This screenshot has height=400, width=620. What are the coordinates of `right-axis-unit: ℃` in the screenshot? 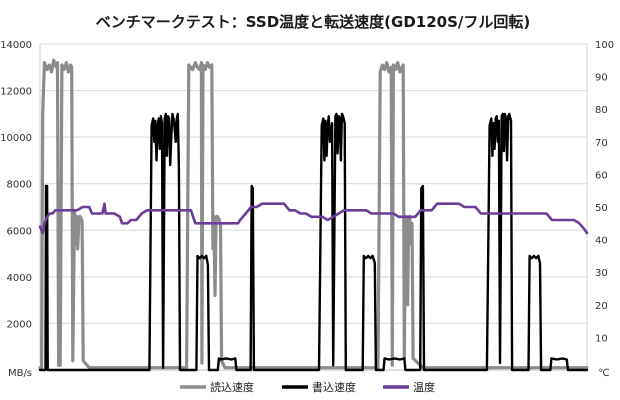 It's located at (603, 373).